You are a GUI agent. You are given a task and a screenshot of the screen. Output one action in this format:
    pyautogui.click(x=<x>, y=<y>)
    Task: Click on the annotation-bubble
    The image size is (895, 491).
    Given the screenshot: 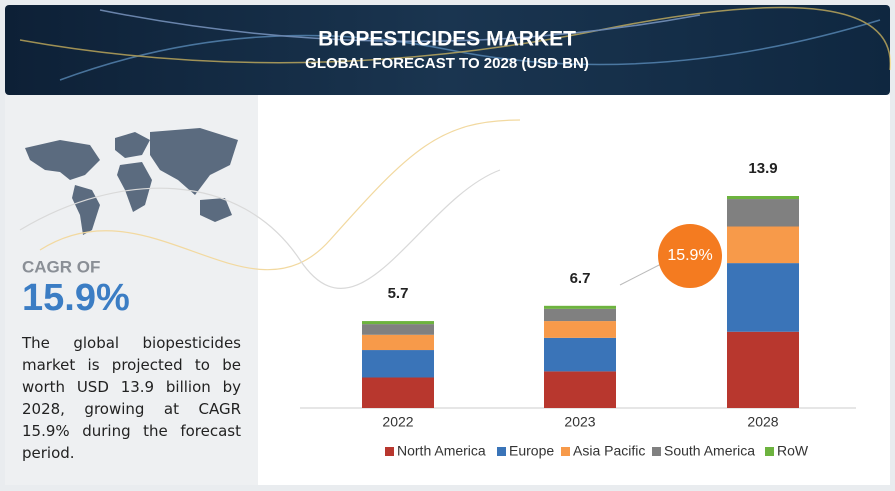 What is the action you would take?
    pyautogui.click(x=690, y=256)
    